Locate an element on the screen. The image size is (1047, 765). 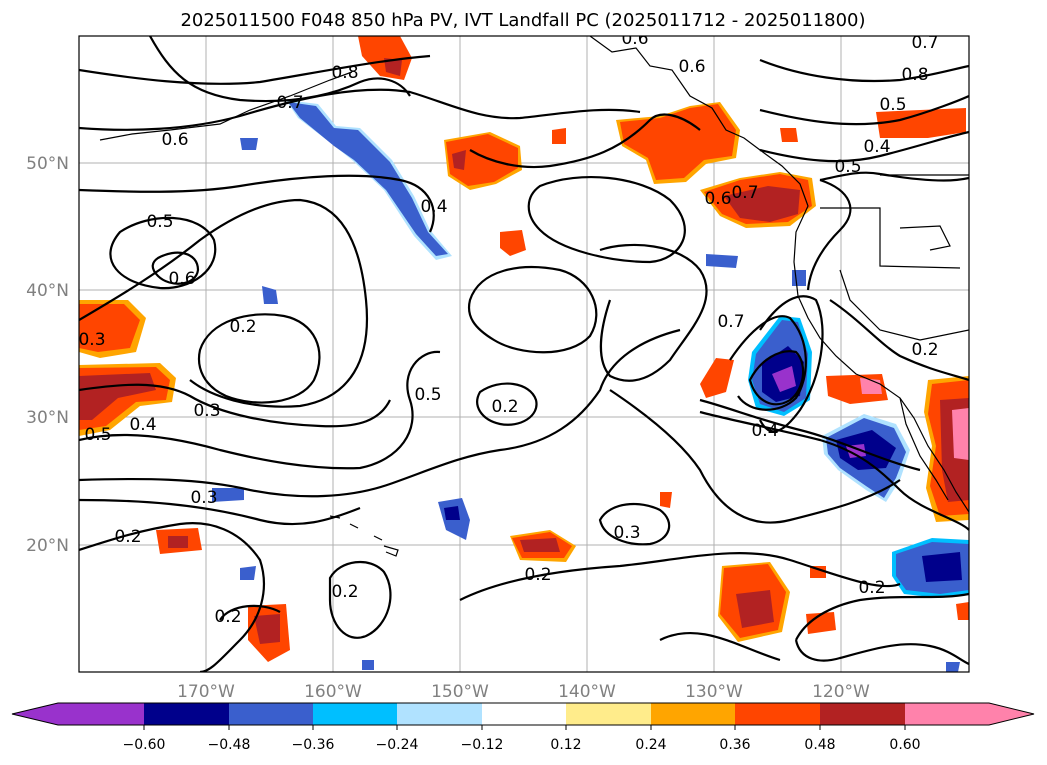
colorbar-extend-min is located at coordinates (35, 714).